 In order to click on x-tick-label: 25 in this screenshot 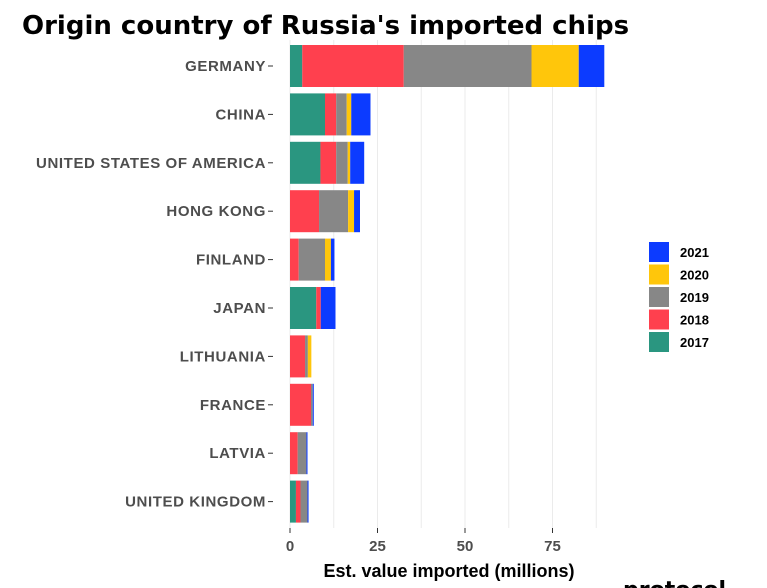, I will do `click(377, 546)`.